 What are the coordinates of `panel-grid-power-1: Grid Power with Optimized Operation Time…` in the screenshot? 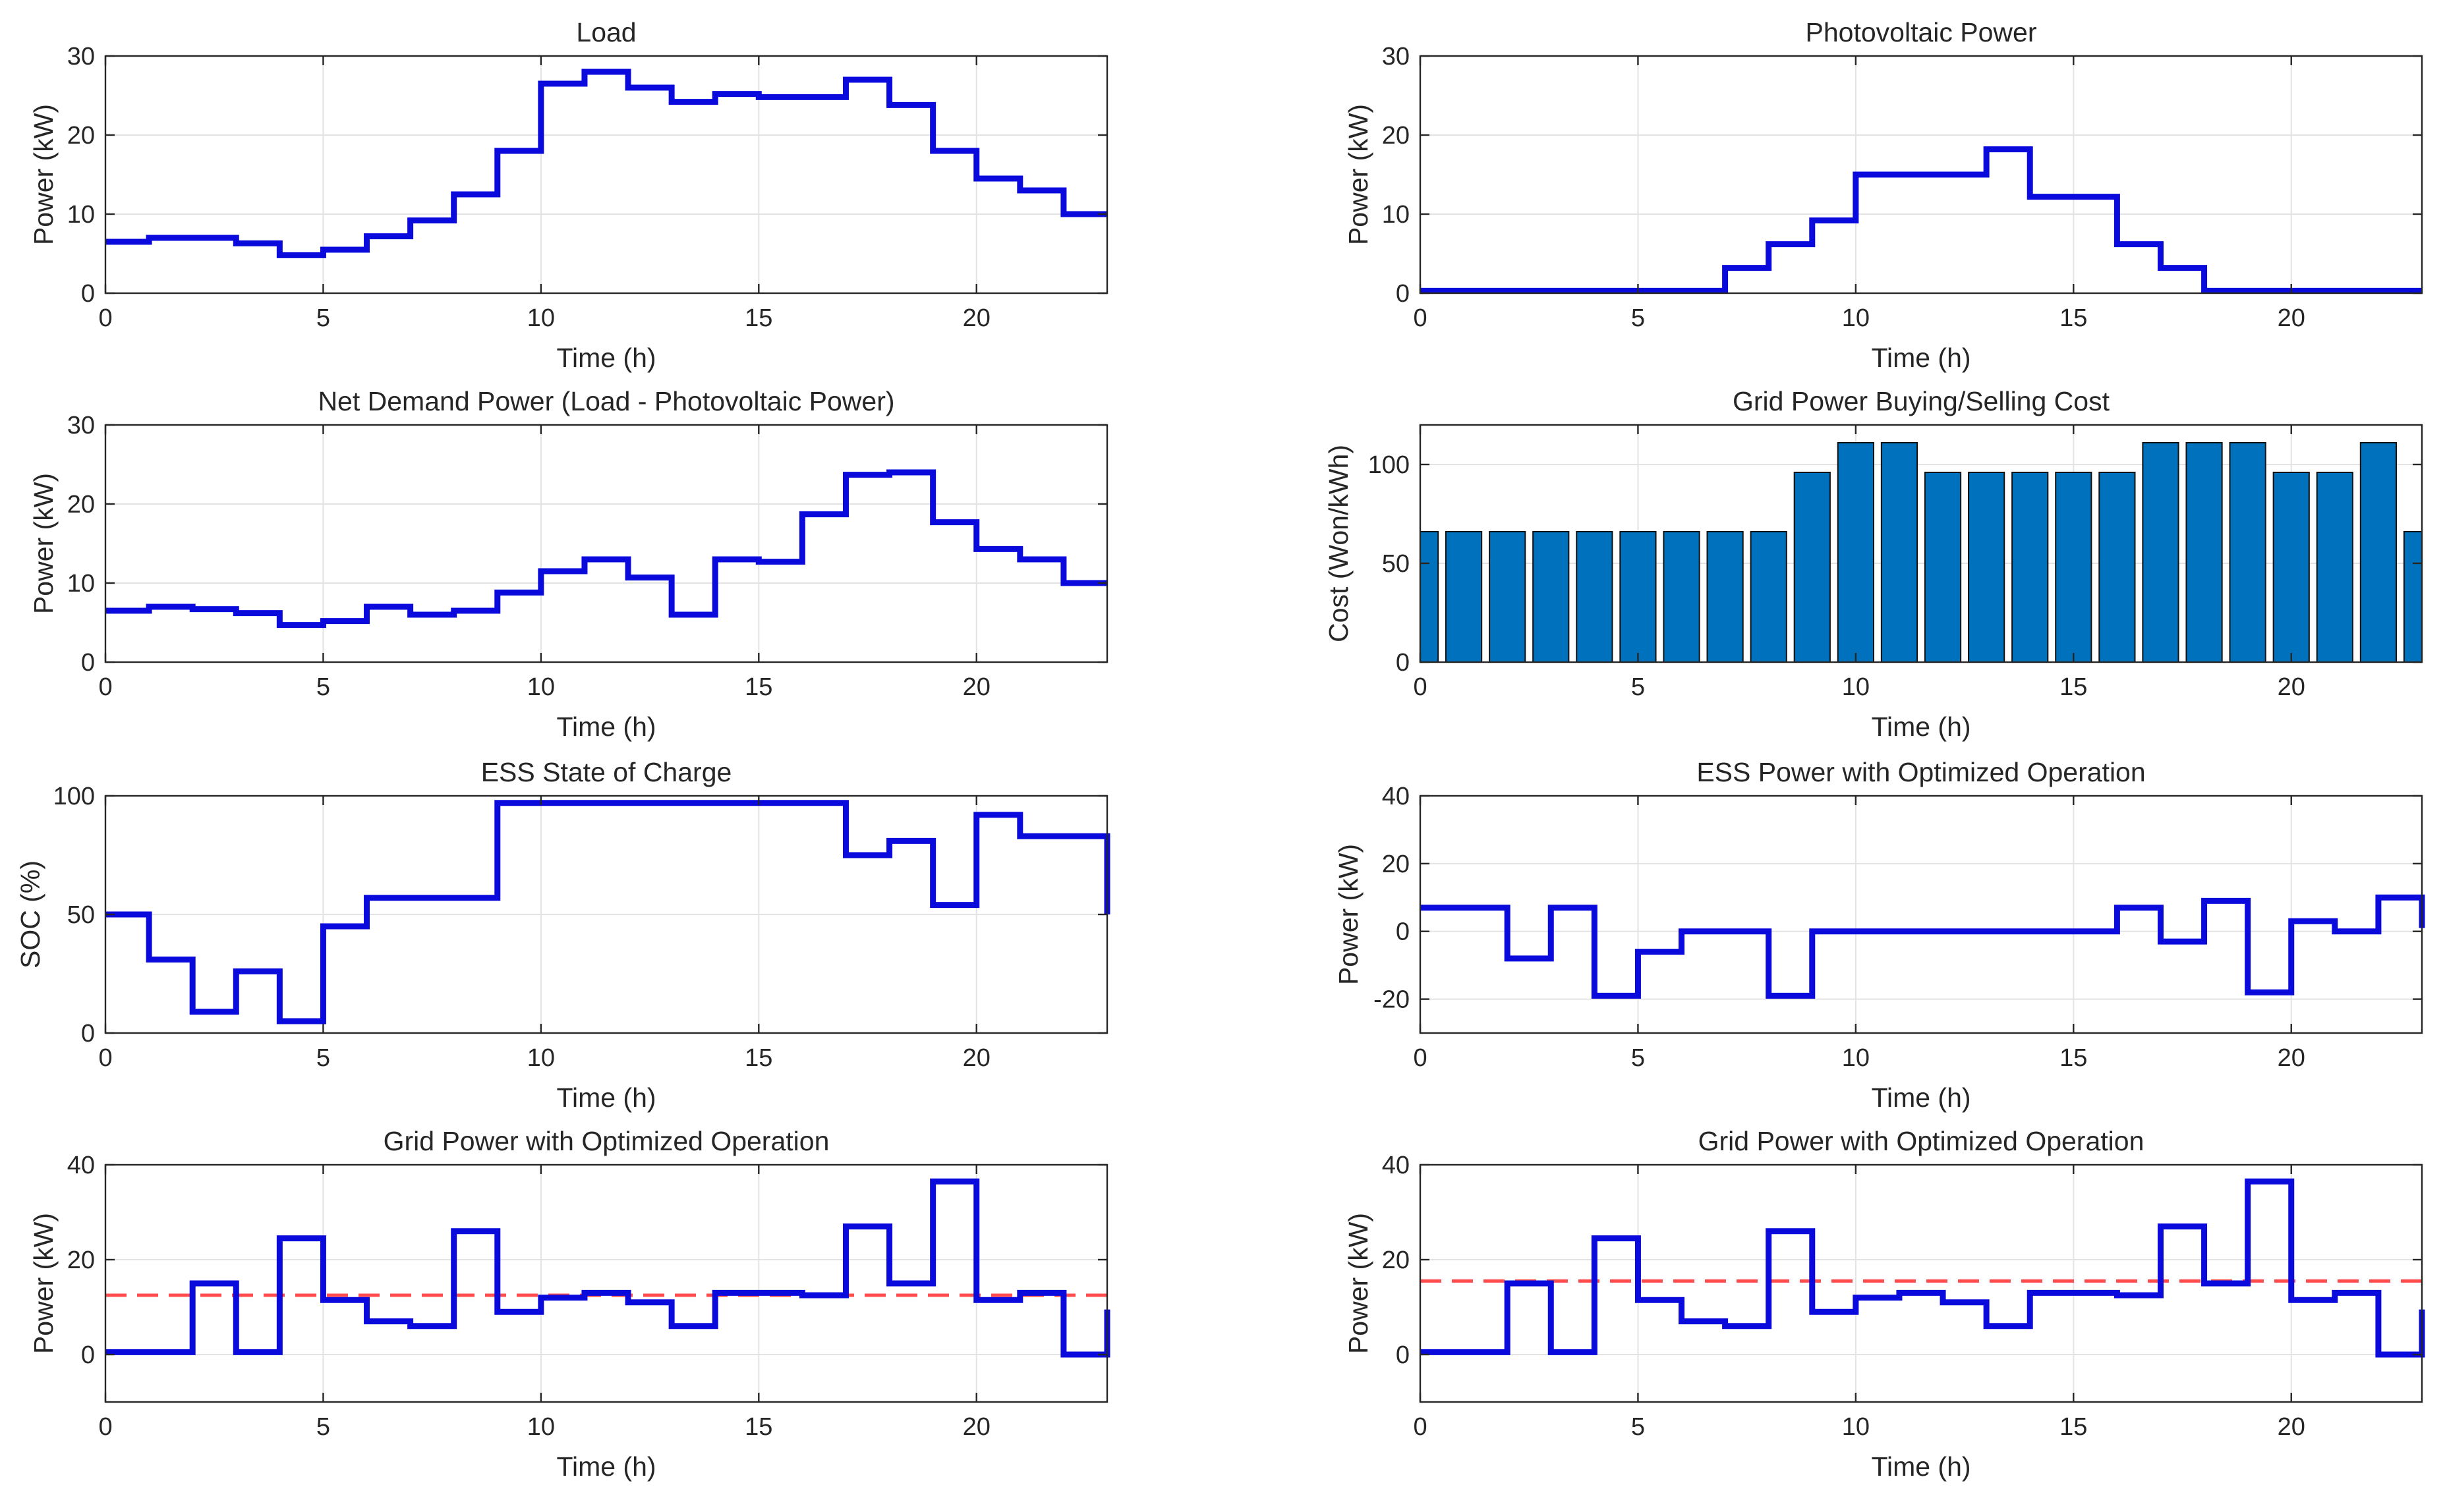 It's located at (569, 1304).